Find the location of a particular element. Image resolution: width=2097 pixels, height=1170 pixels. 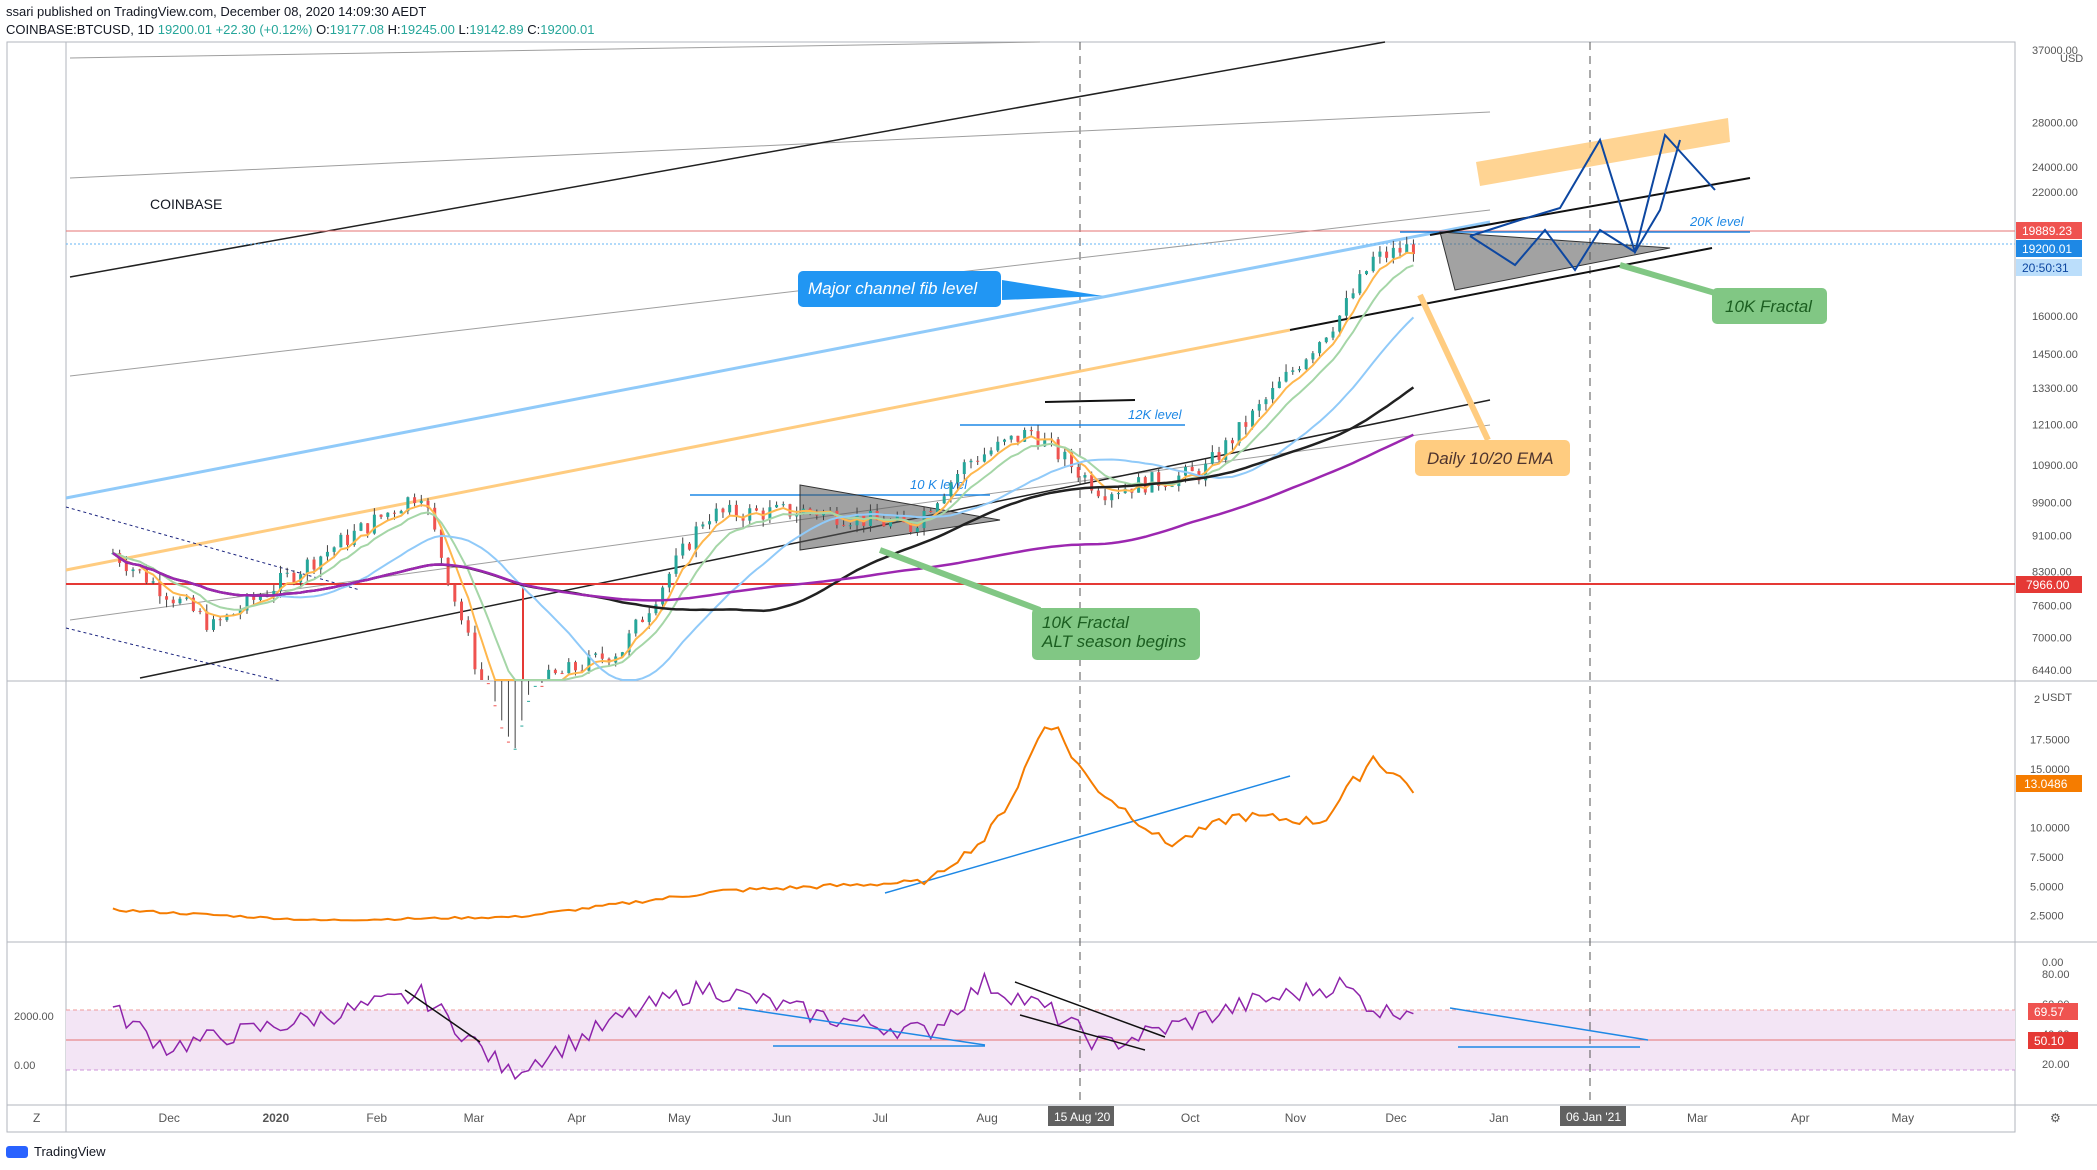

main-axis-tick: 28000.00 is located at coordinates (2055, 123).